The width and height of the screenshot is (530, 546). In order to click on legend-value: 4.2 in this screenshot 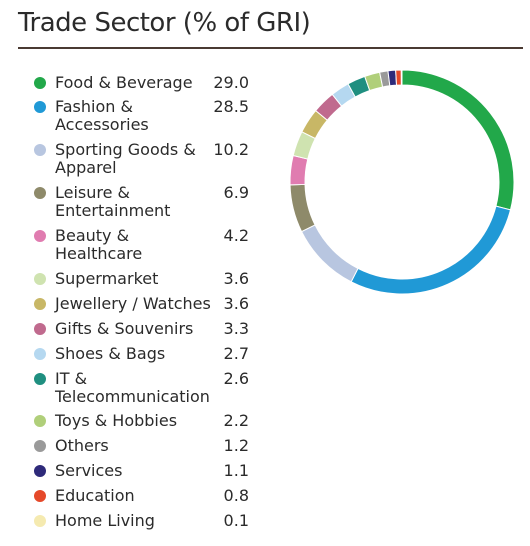, I will do `click(236, 235)`.